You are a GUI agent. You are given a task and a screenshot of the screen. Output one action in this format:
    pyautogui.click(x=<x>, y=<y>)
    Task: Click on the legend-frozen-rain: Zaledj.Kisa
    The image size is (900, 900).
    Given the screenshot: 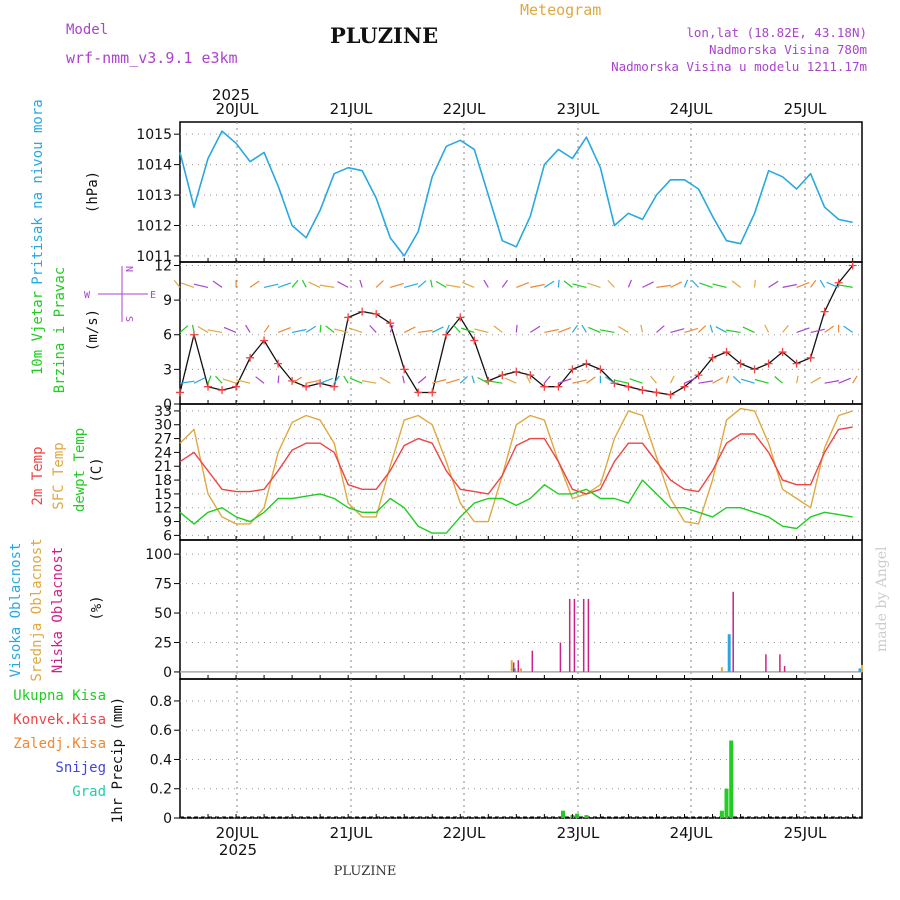 What is the action you would take?
    pyautogui.click(x=59, y=744)
    